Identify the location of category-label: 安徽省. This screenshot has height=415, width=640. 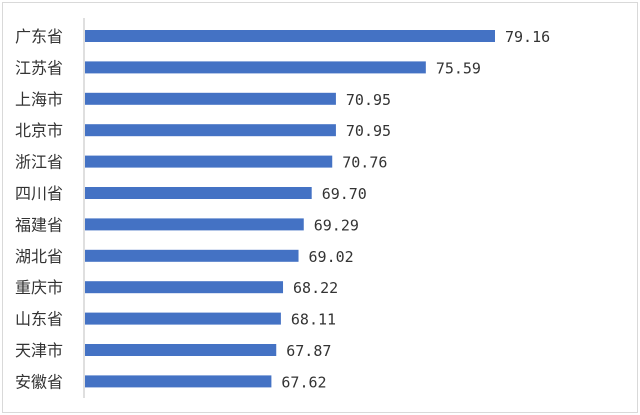
(39, 381).